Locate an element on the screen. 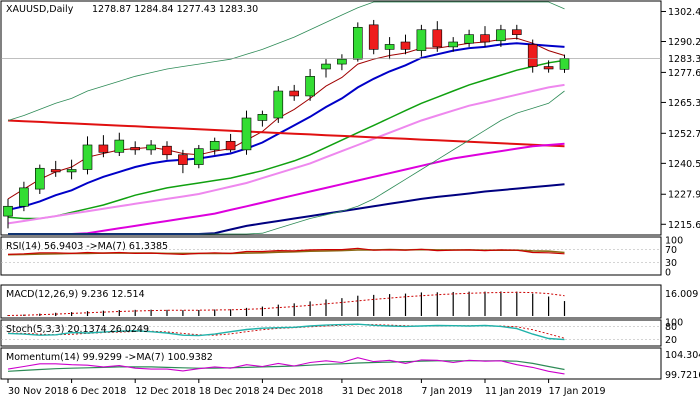 This screenshot has width=700, height=400. price-axis-tick-label: 1240.50 is located at coordinates (684, 164).